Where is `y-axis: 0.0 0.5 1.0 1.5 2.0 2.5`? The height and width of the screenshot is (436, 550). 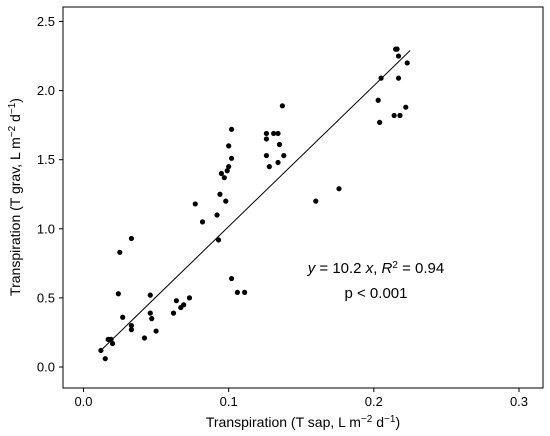
y-axis: 0.0 0.5 1.0 1.5 2.0 2.5 is located at coordinates (50, 194).